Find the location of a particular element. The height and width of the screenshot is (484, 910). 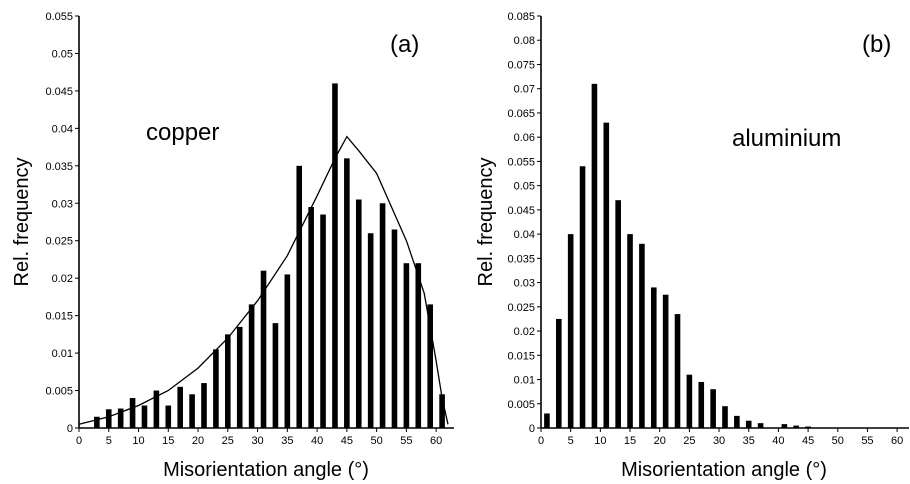

chart-2-x-tick-label: 35 is located at coordinates (749, 441).